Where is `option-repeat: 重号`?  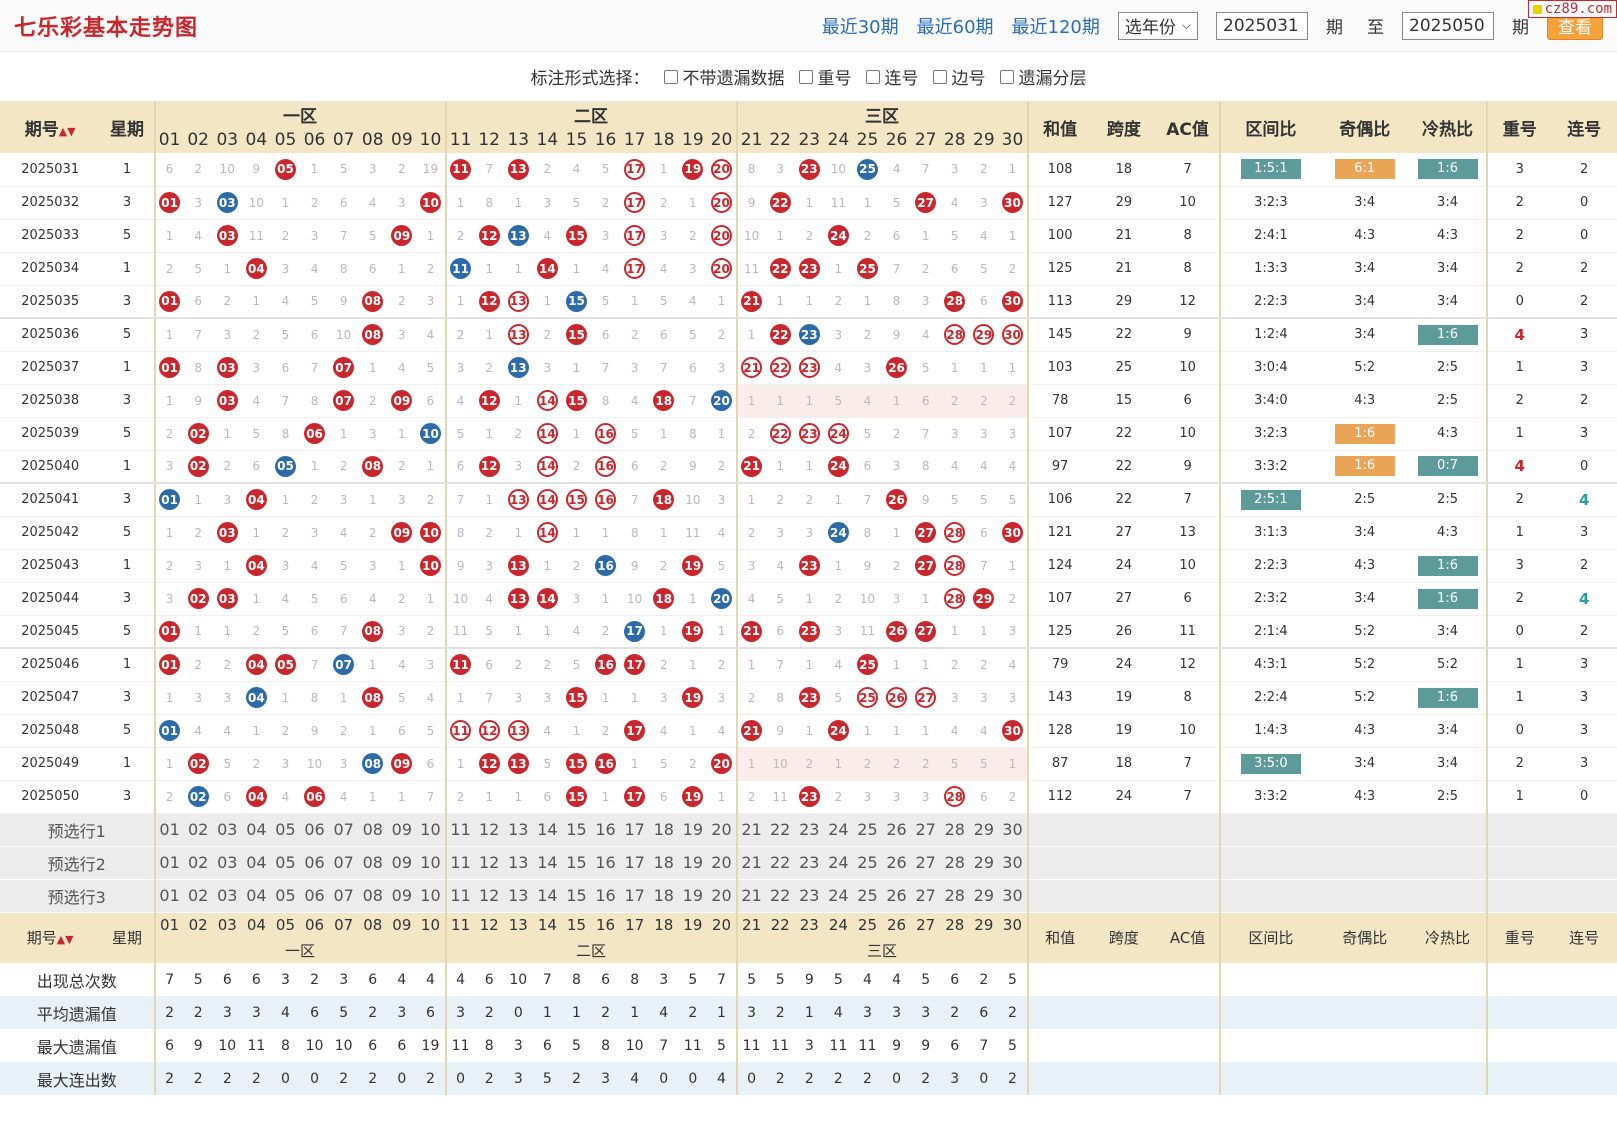 option-repeat: 重号 is located at coordinates (825, 76).